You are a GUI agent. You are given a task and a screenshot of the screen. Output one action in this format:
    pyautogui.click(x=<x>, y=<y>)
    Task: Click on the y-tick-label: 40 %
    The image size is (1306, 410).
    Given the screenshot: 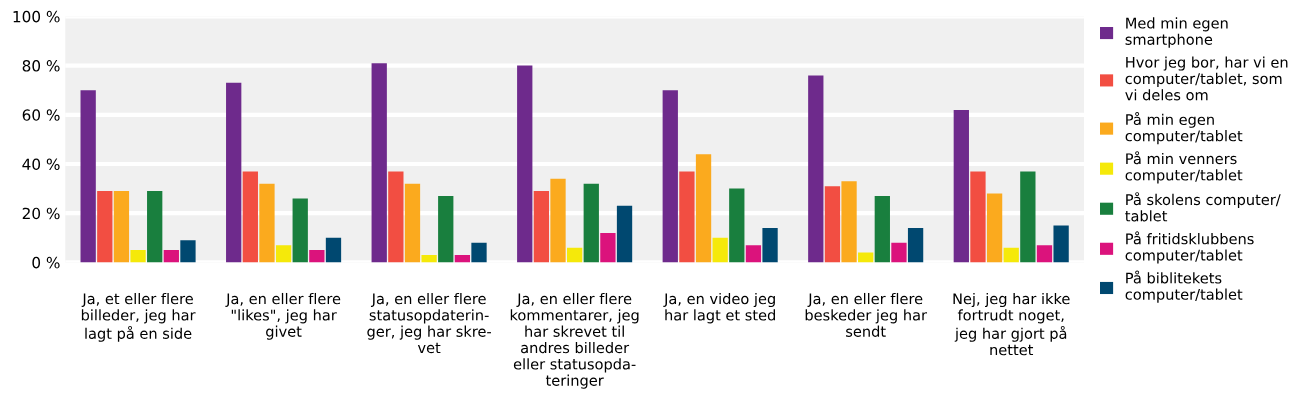 What is the action you would take?
    pyautogui.click(x=41, y=164)
    